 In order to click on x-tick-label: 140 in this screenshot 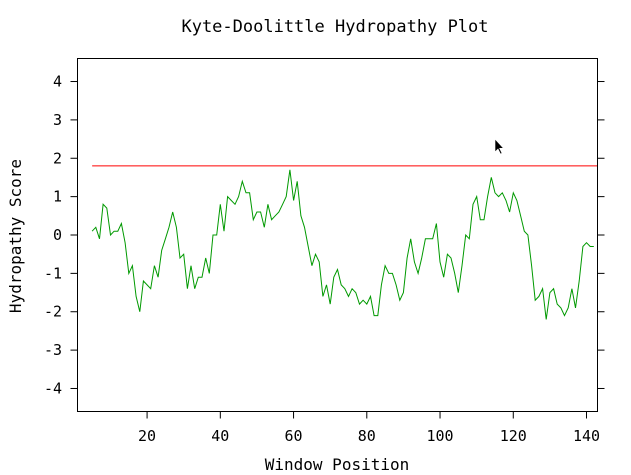, I will do `click(586, 436)`.